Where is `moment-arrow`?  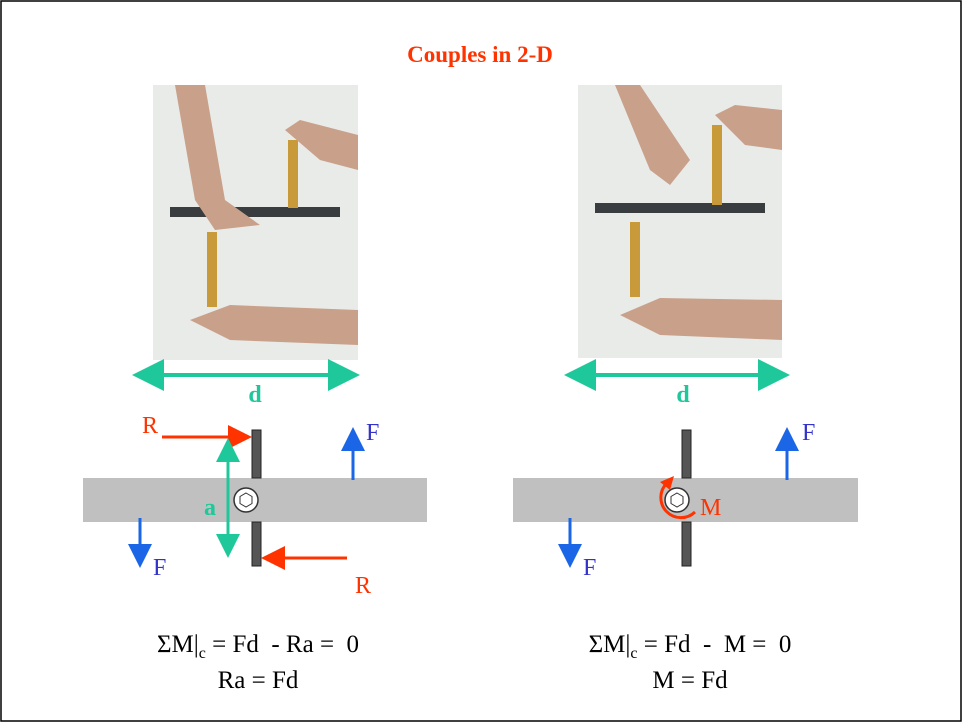 moment-arrow is located at coordinates (678, 500).